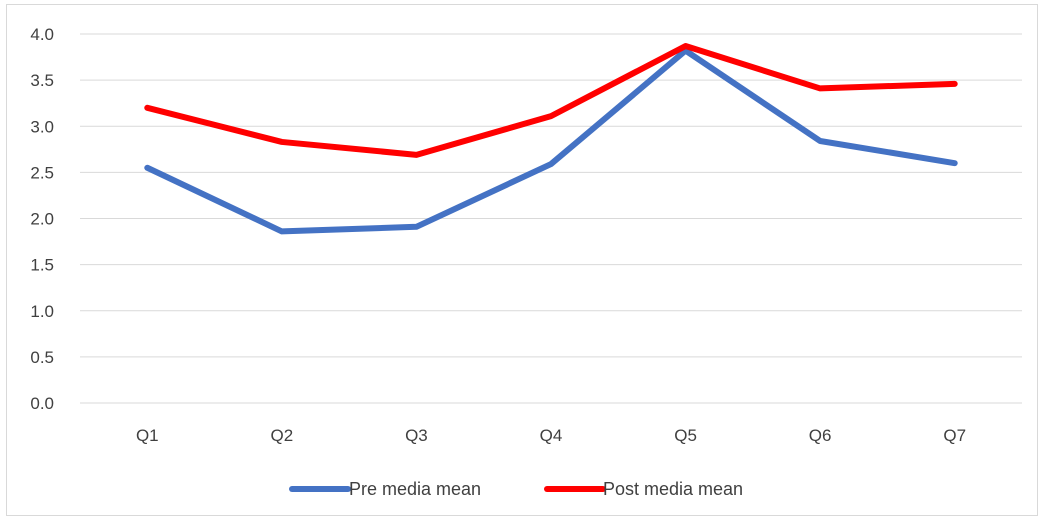  I want to click on legend-item: Pre media mean, so click(385, 489).